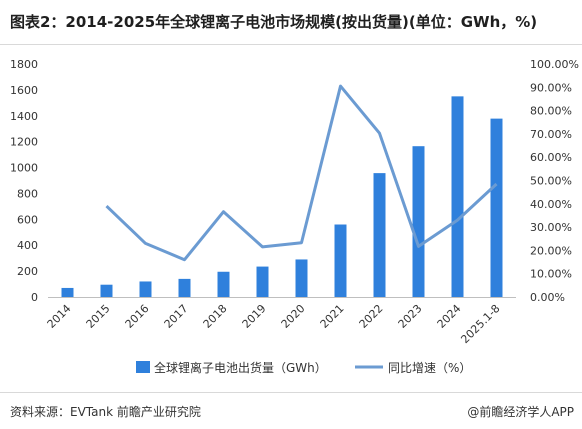  What do you see at coordinates (449, 316) in the screenshot?
I see `x-axis-tick-label: 2024` at bounding box center [449, 316].